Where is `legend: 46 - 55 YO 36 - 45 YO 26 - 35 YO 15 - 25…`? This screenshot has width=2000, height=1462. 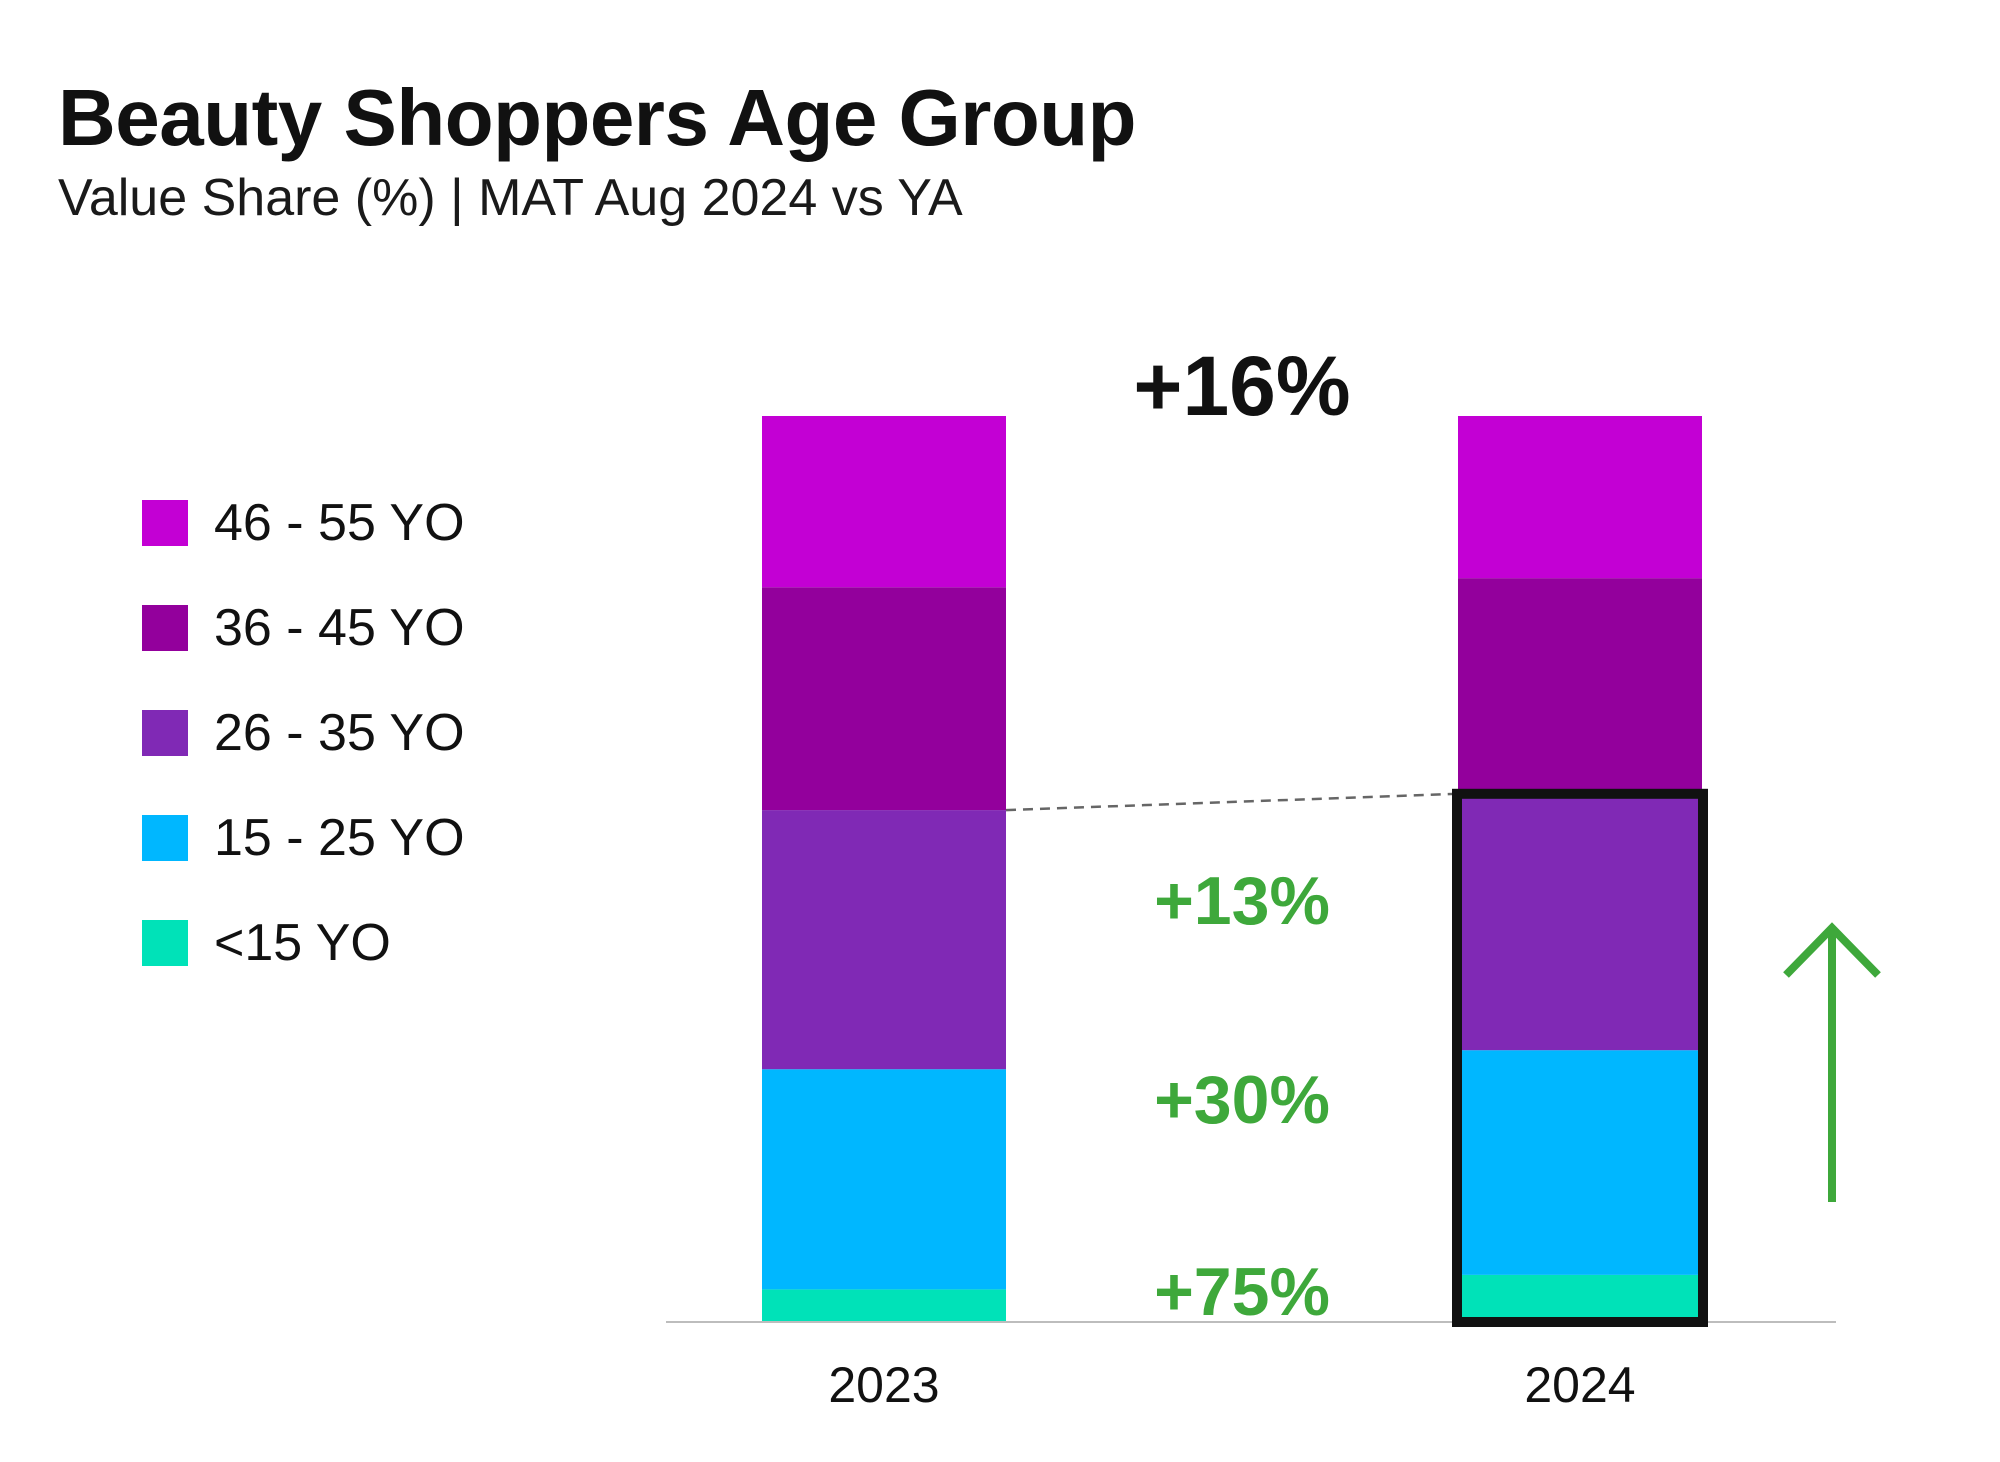
legend: 46 - 55 YO 36 - 45 YO 26 - 35 YO 15 - 25… is located at coordinates (303, 732).